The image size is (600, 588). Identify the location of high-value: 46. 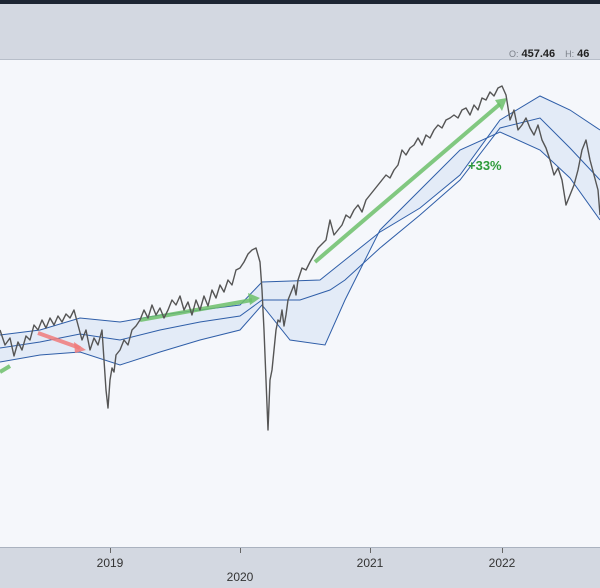
(583, 54).